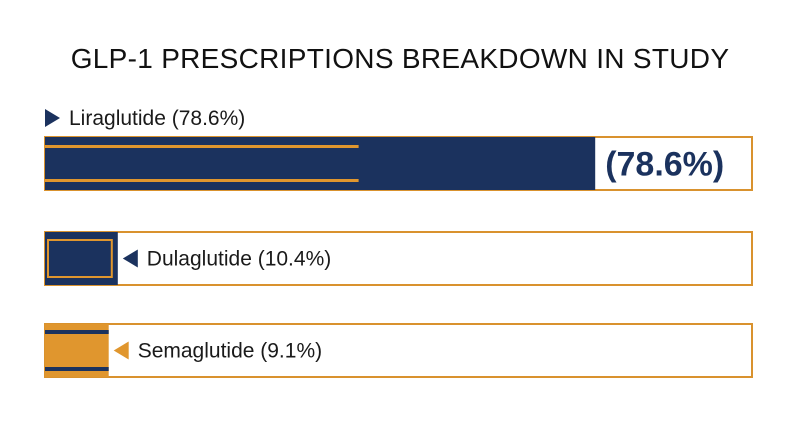 The height and width of the screenshot is (447, 800). I want to click on bar-inner-frame-dulaglutide, so click(80, 258).